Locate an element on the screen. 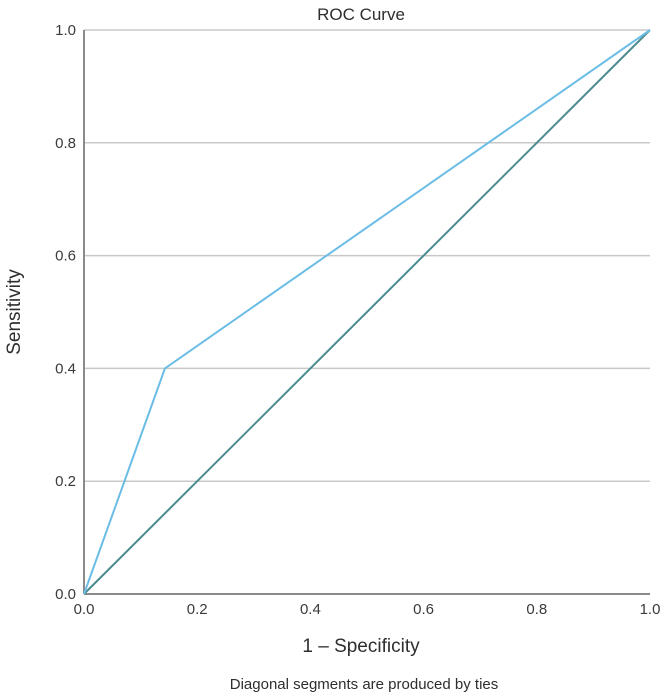 The image size is (666, 698). x-tick-label: 0.6 is located at coordinates (423, 609).